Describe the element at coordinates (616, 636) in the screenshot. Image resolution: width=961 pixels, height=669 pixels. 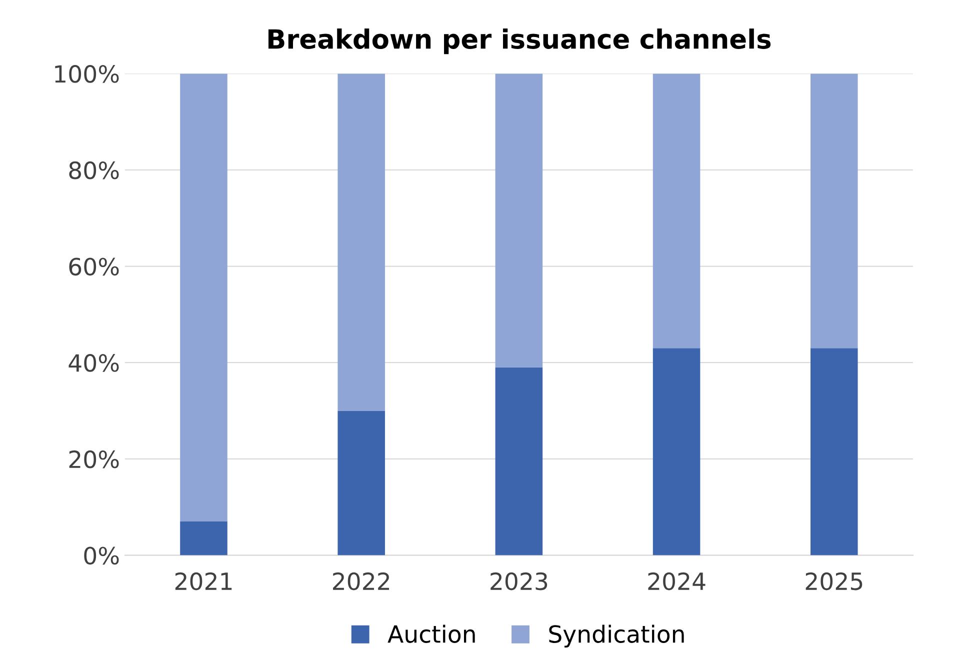
I see `legend-label: Syndication` at that location.